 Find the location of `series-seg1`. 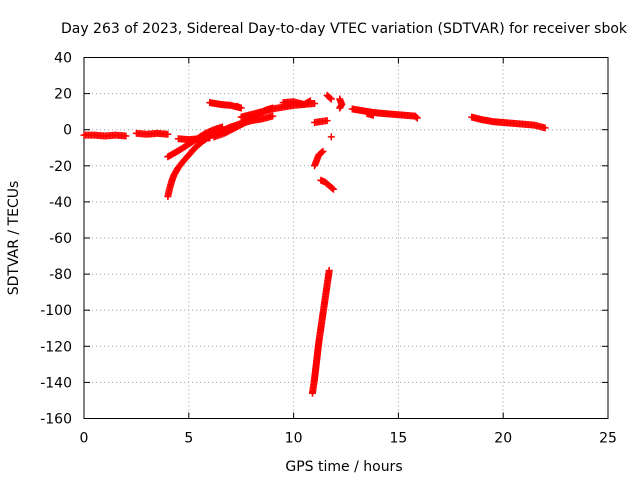

series-seg1 is located at coordinates (105, 135).